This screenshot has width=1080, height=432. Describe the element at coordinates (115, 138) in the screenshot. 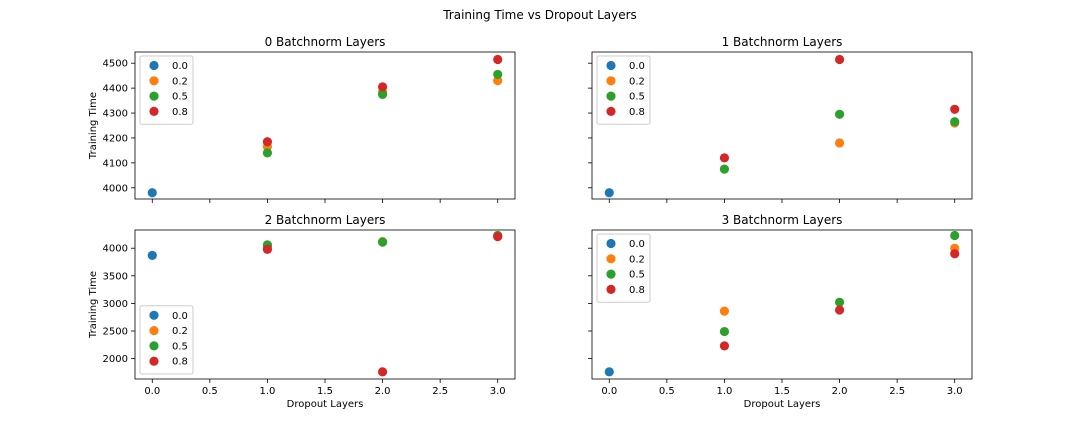

I see `y-tick-label: 4200` at that location.